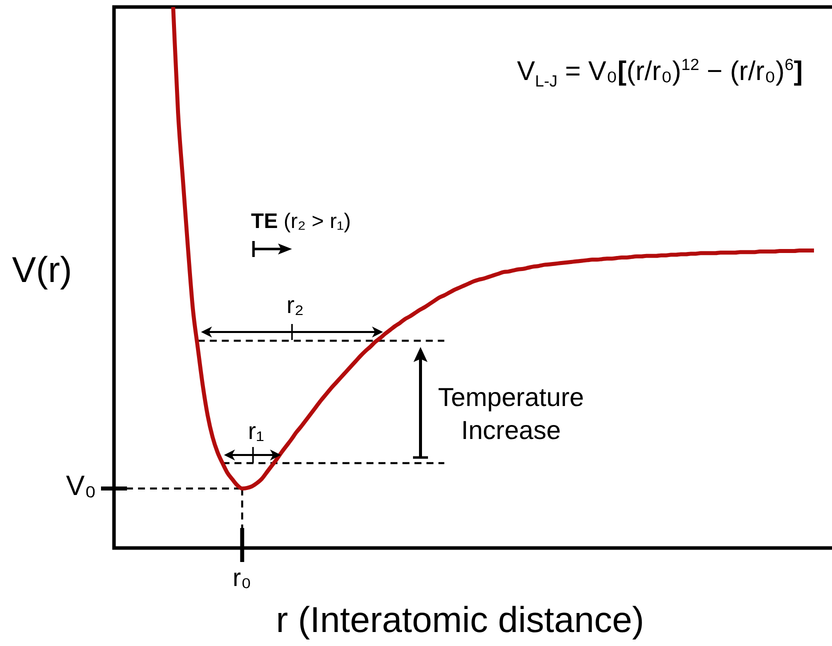 This screenshot has height=646, width=832. Describe the element at coordinates (242, 578) in the screenshot. I see `text: r₀` at that location.